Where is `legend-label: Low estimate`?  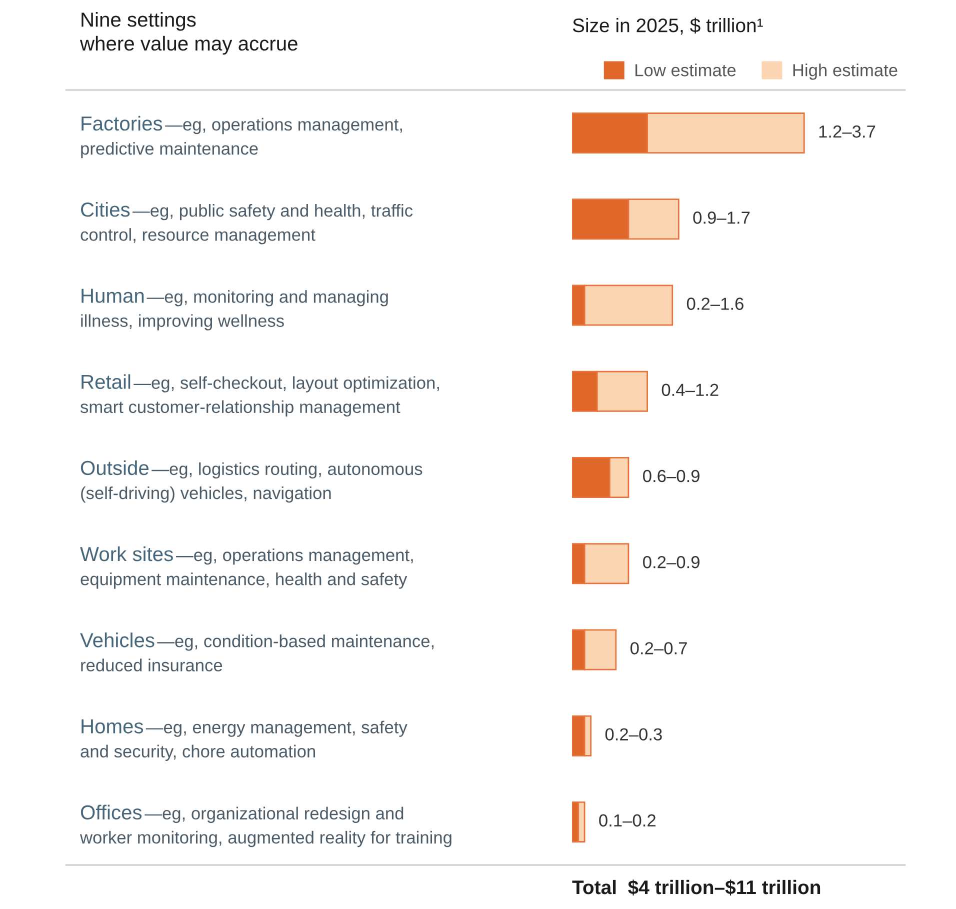
legend-label: Low estimate is located at coordinates (686, 70).